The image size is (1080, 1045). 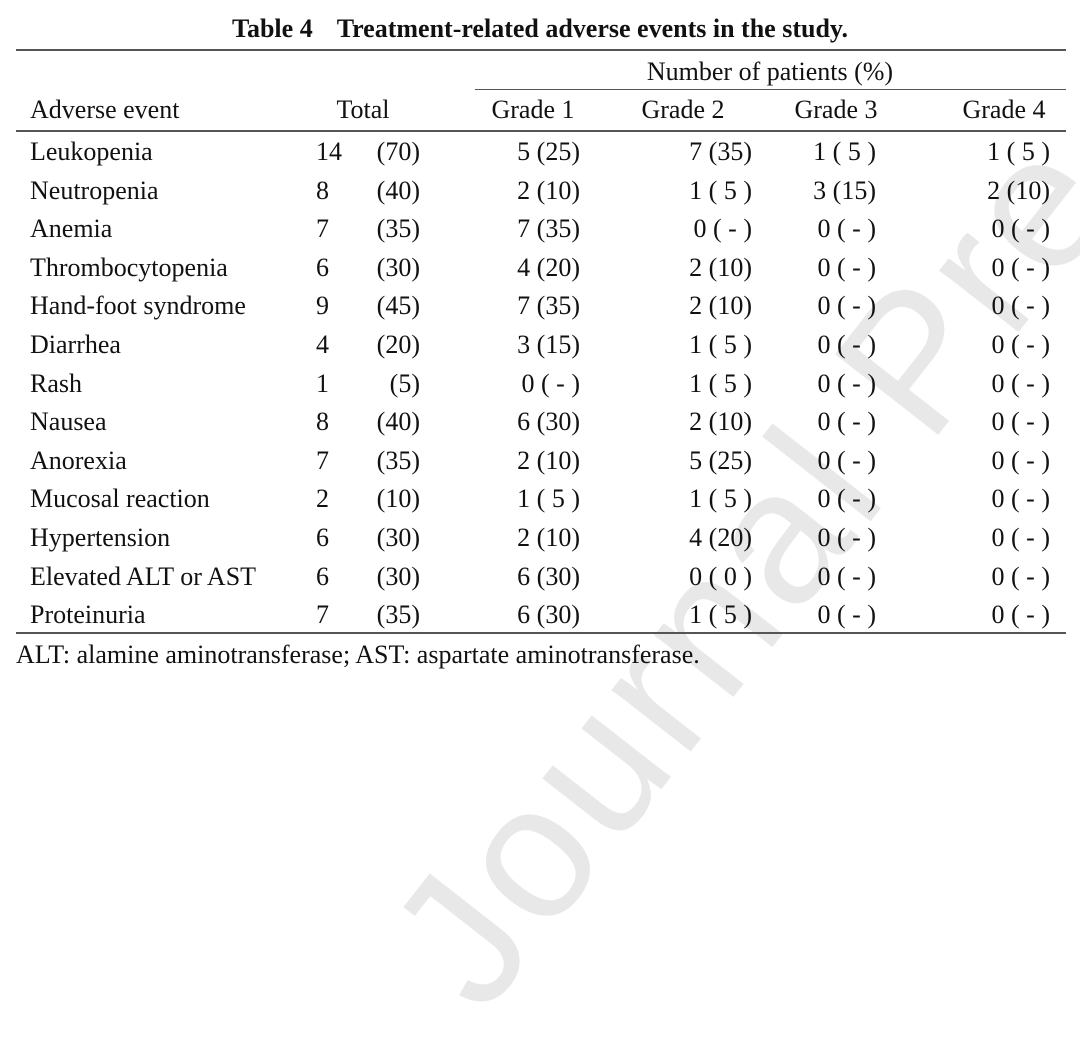 What do you see at coordinates (78, 460) in the screenshot?
I see `cell-event: Anorexia` at bounding box center [78, 460].